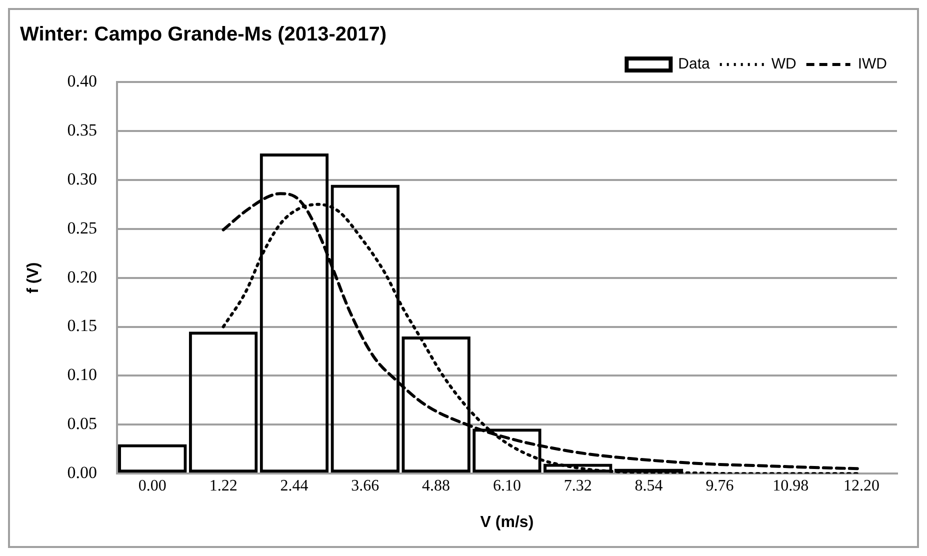  Describe the element at coordinates (82, 130) in the screenshot. I see `y-tick-label: 0.35` at that location.